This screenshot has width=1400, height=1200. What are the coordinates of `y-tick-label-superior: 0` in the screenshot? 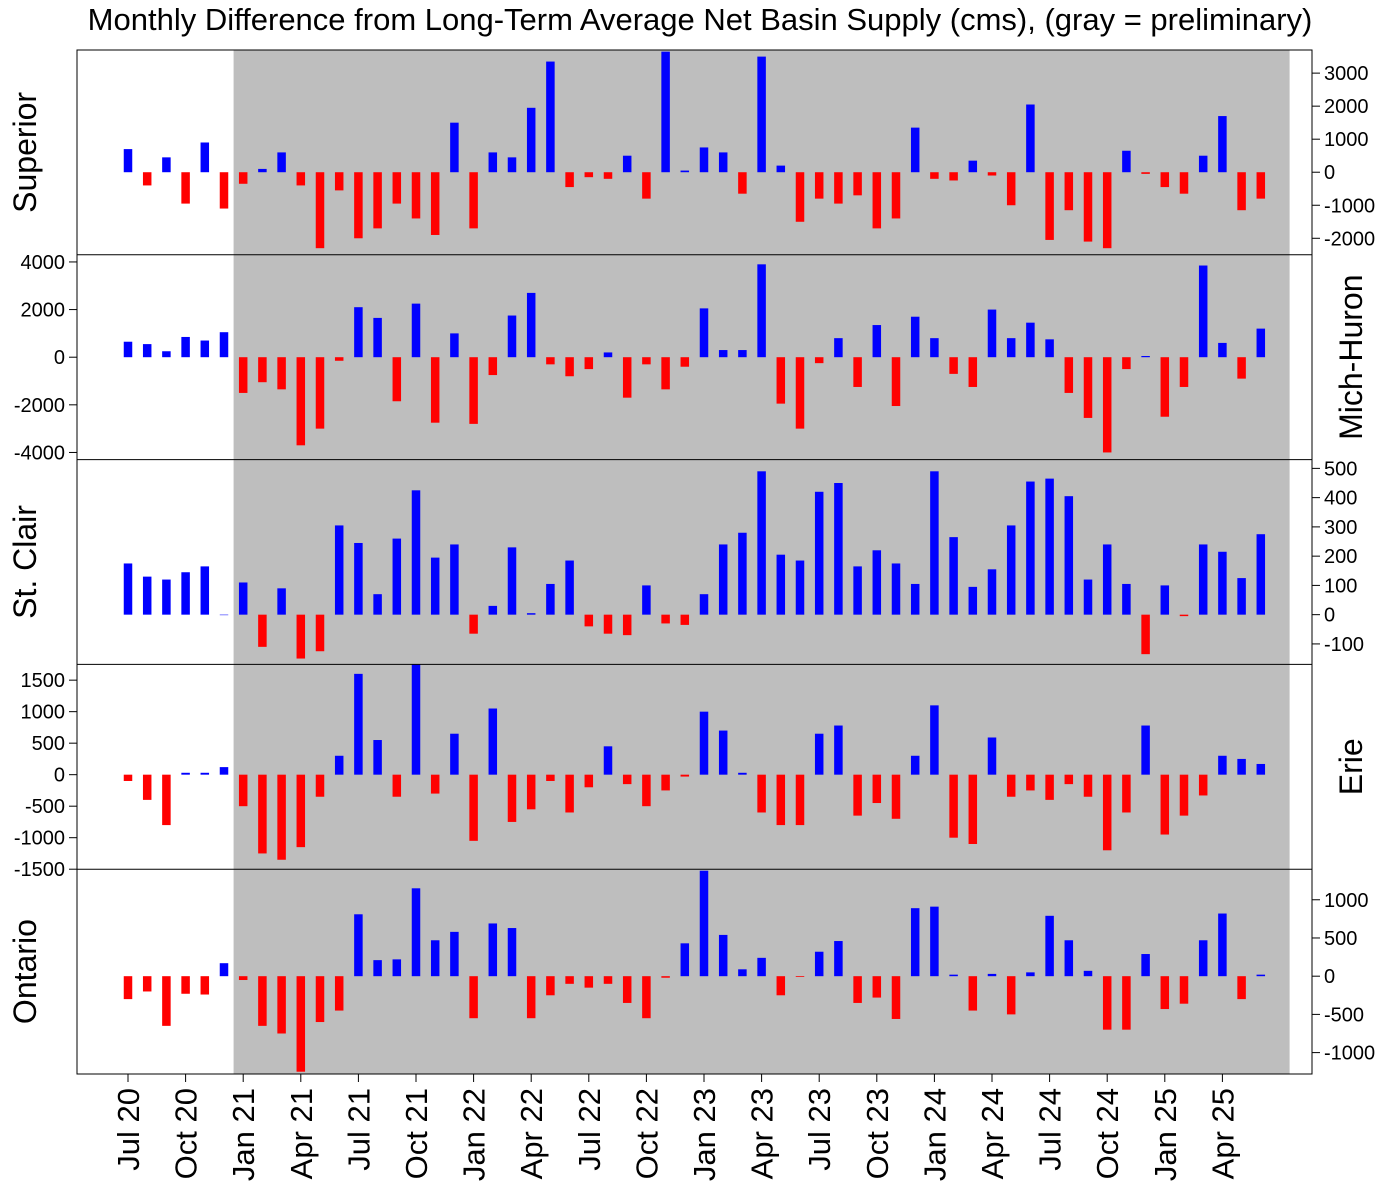 It's located at (1329, 173).